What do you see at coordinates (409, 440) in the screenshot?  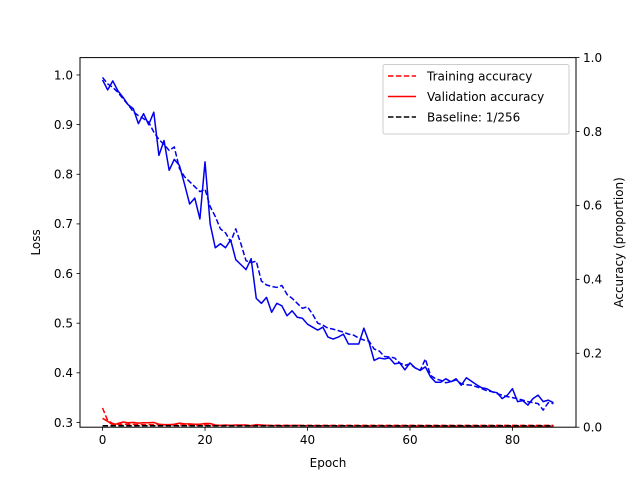 I see `x-tick-label: 60` at bounding box center [409, 440].